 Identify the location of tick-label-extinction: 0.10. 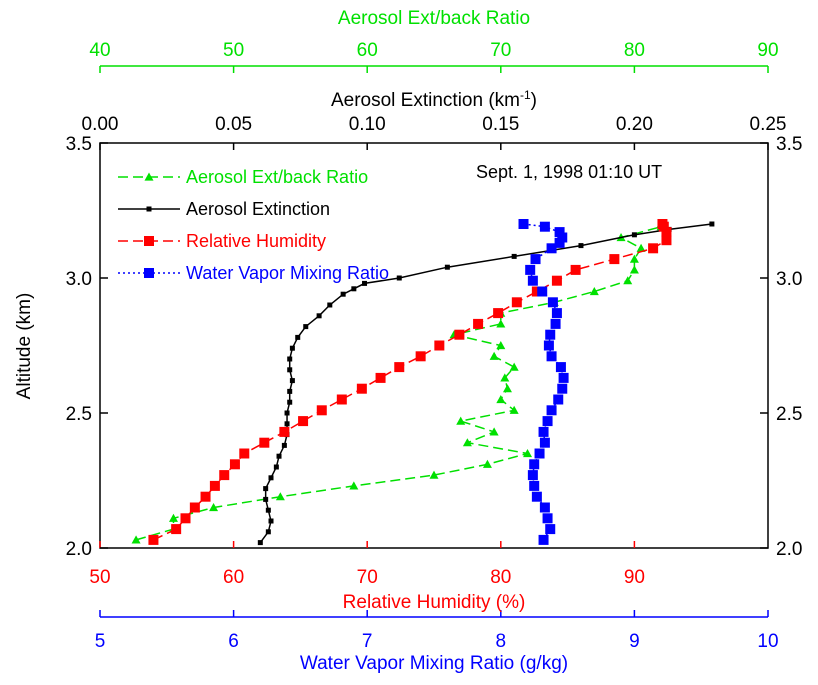
(367, 124).